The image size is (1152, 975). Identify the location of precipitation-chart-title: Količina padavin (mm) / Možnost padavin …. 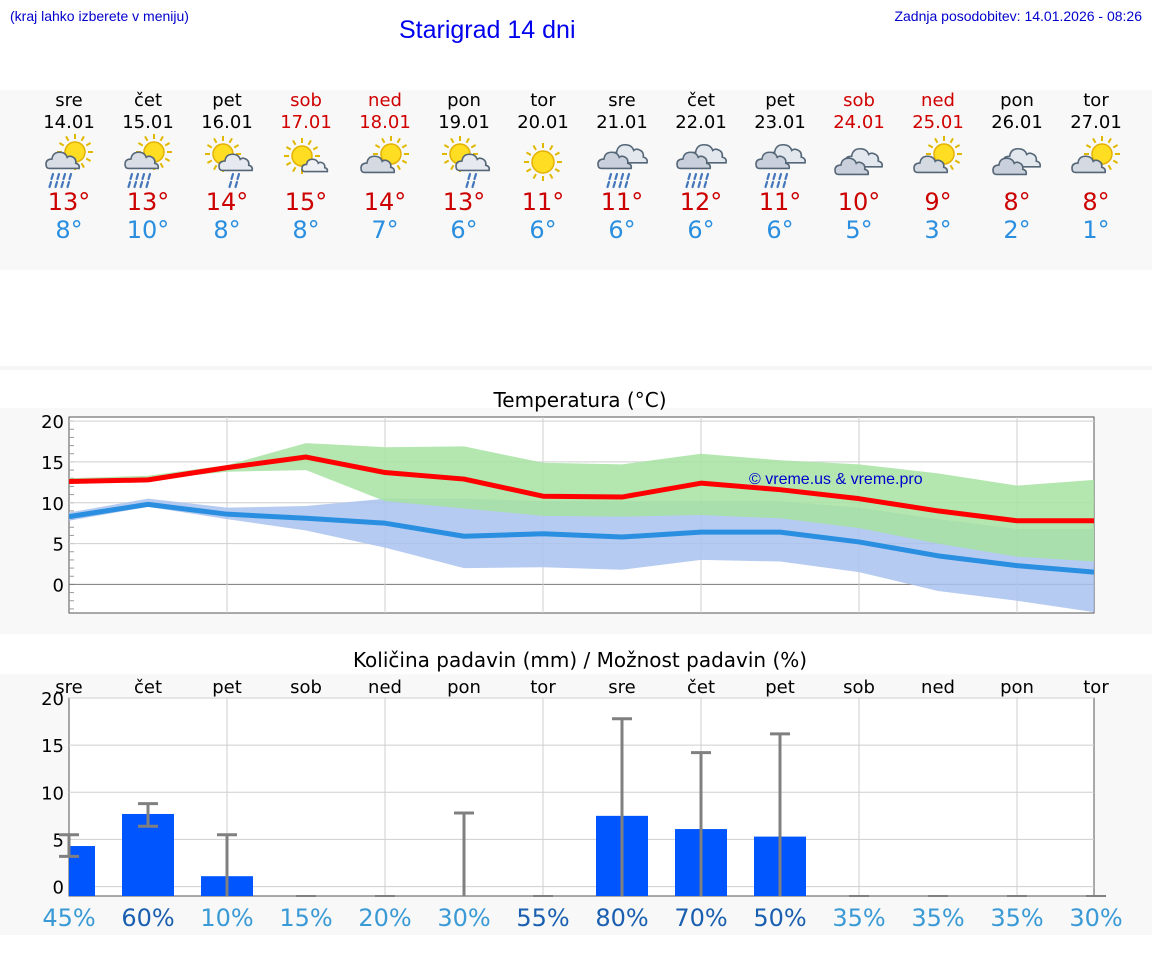
(580, 660).